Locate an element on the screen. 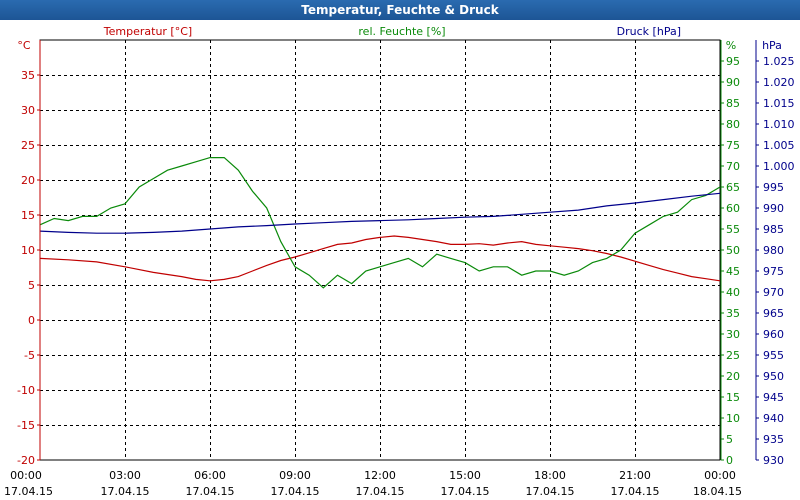 This screenshot has width=800, height=500. time-tick-label: 03:00 is located at coordinates (125, 475).